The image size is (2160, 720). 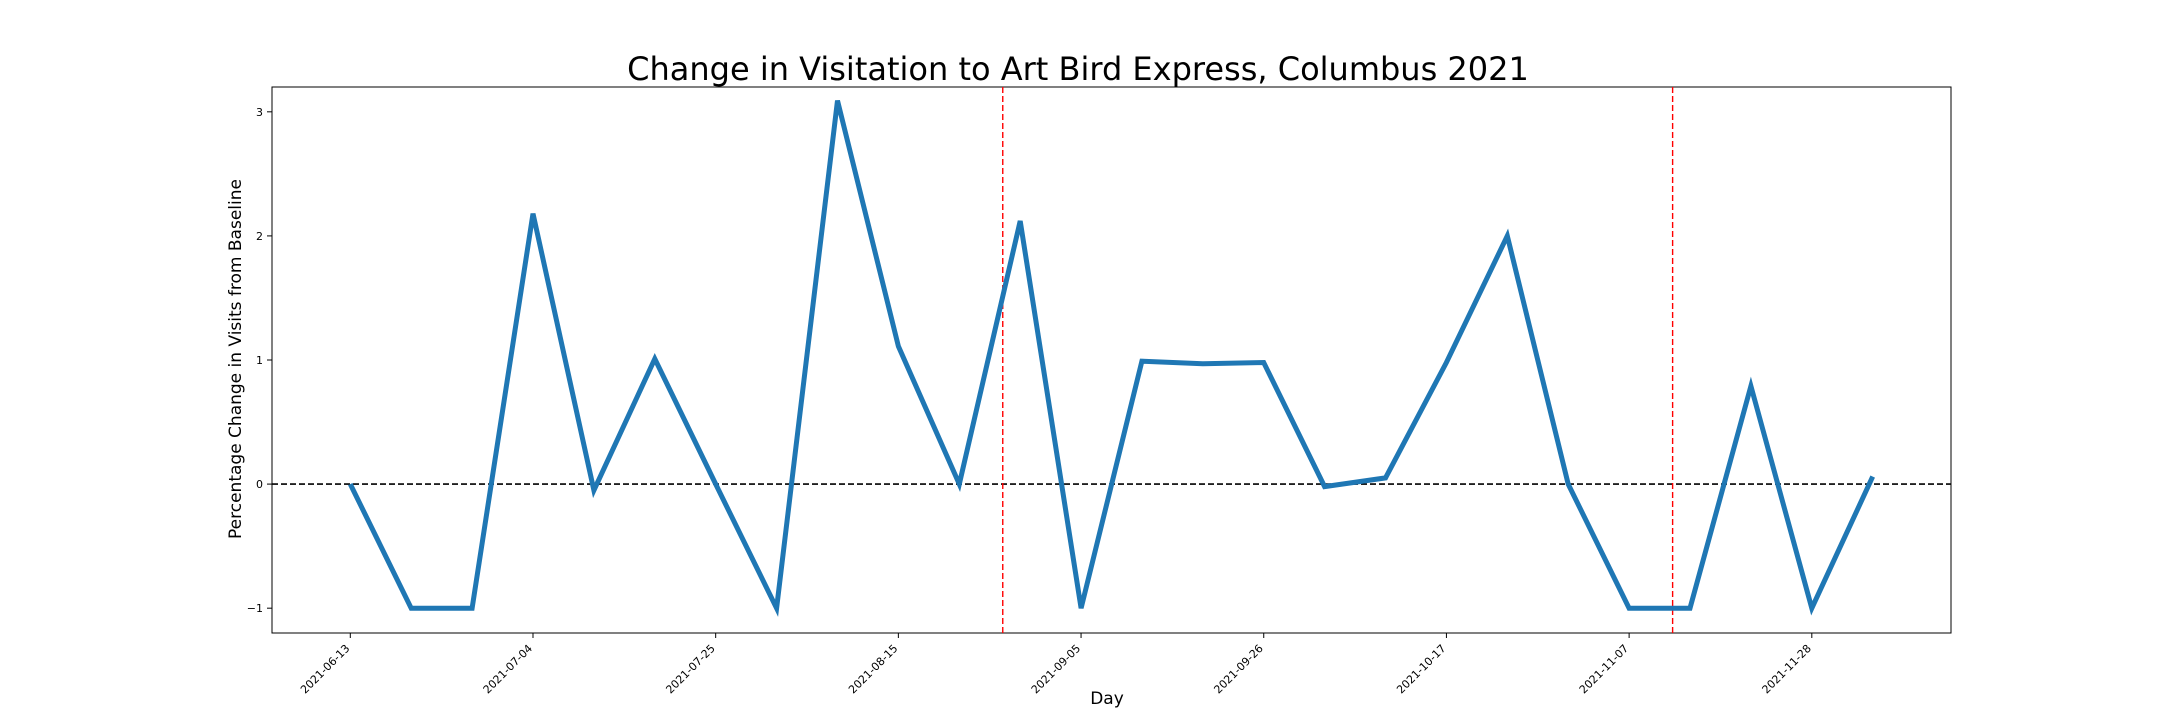 I want to click on y-tick-label: 3, so click(x=259, y=112).